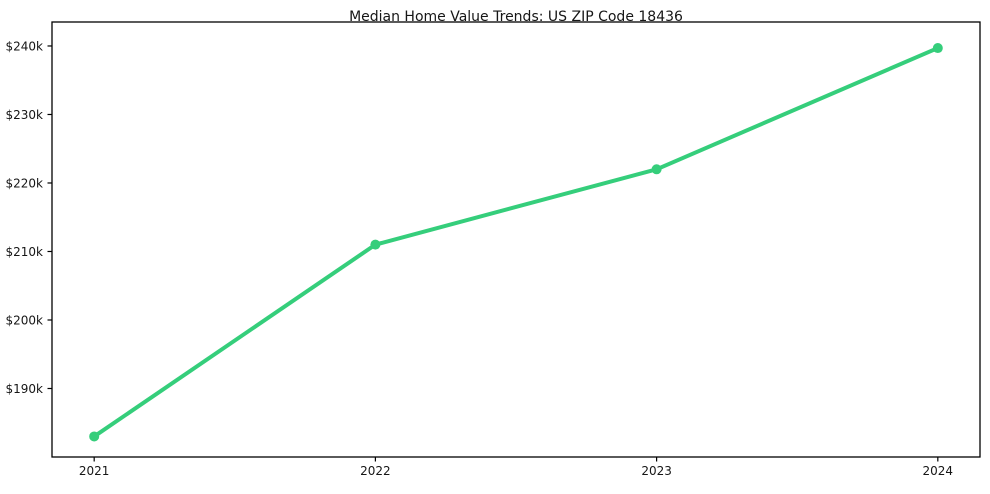 The width and height of the screenshot is (990, 494). I want to click on y-tick-label: $200k, so click(25, 320).